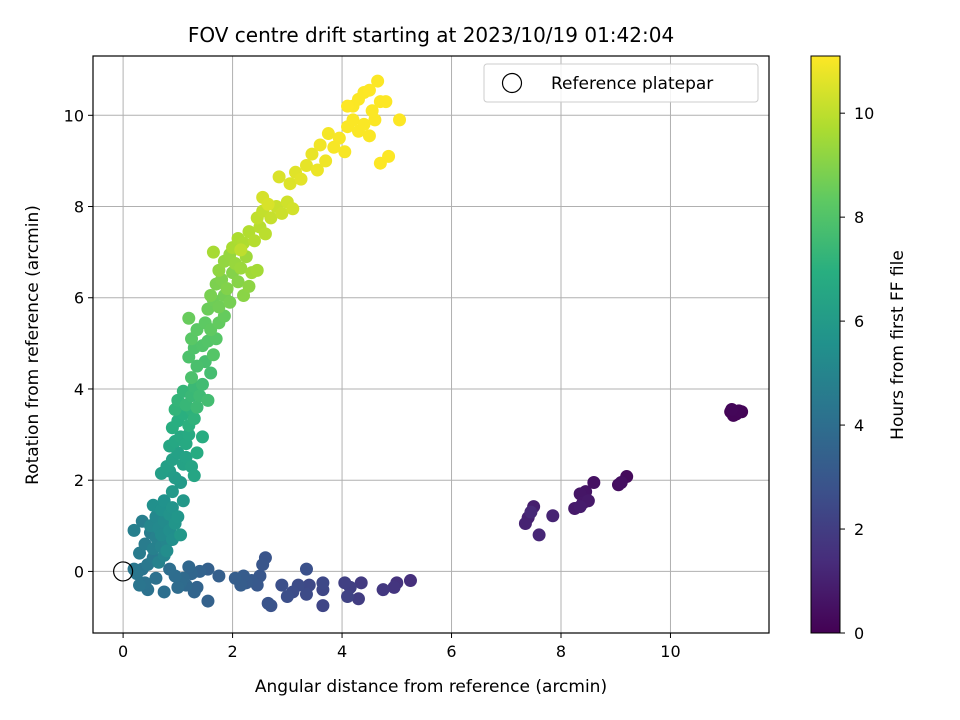 The width and height of the screenshot is (960, 720). I want to click on x-axis-label: Angular distance from reference (arcmin), so click(431, 687).